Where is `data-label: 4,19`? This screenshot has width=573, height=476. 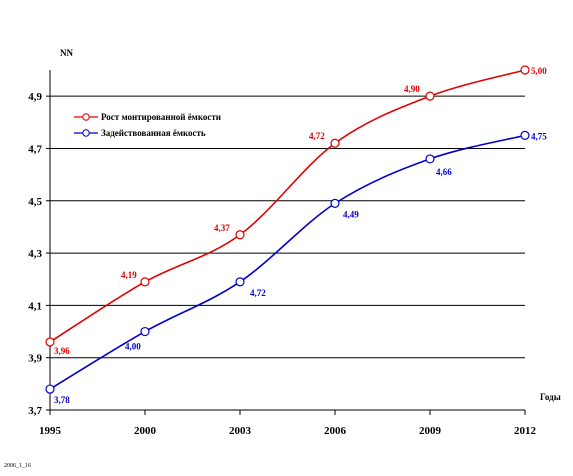 data-label: 4,19 is located at coordinates (129, 275).